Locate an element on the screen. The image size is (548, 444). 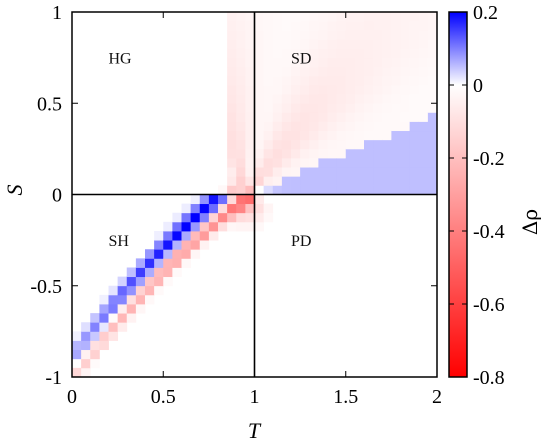
colorbar-tick-label: -0.4 is located at coordinates (489, 232).